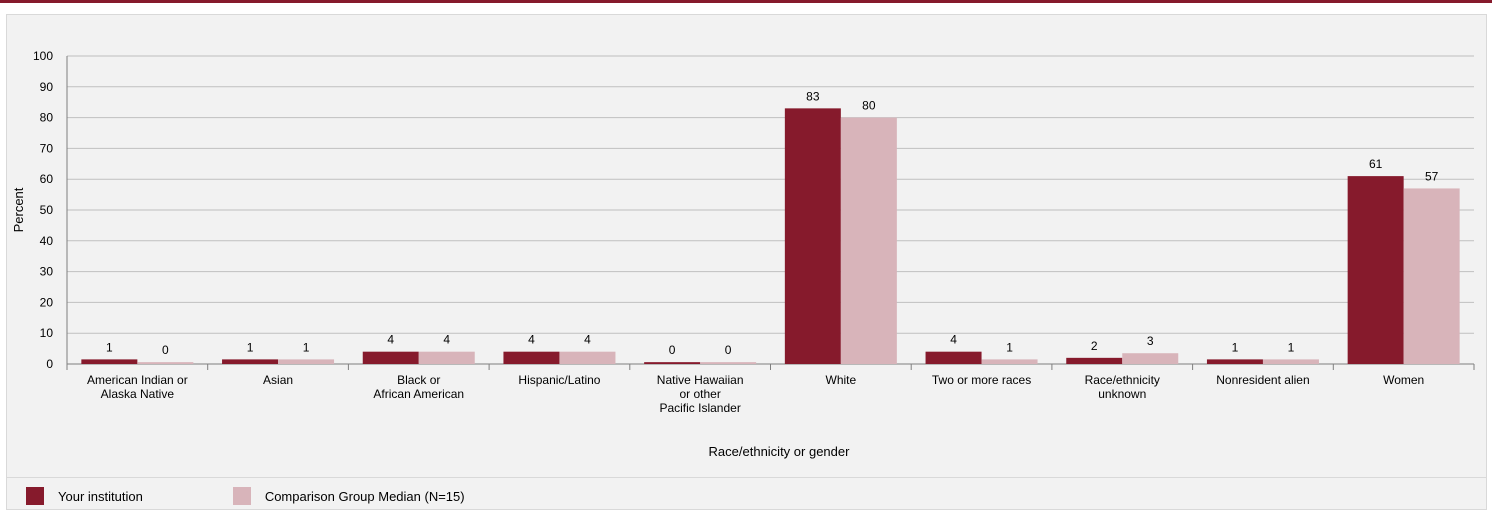 This screenshot has width=1492, height=512. What do you see at coordinates (1376, 164) in the screenshot?
I see `data-label: 61` at bounding box center [1376, 164].